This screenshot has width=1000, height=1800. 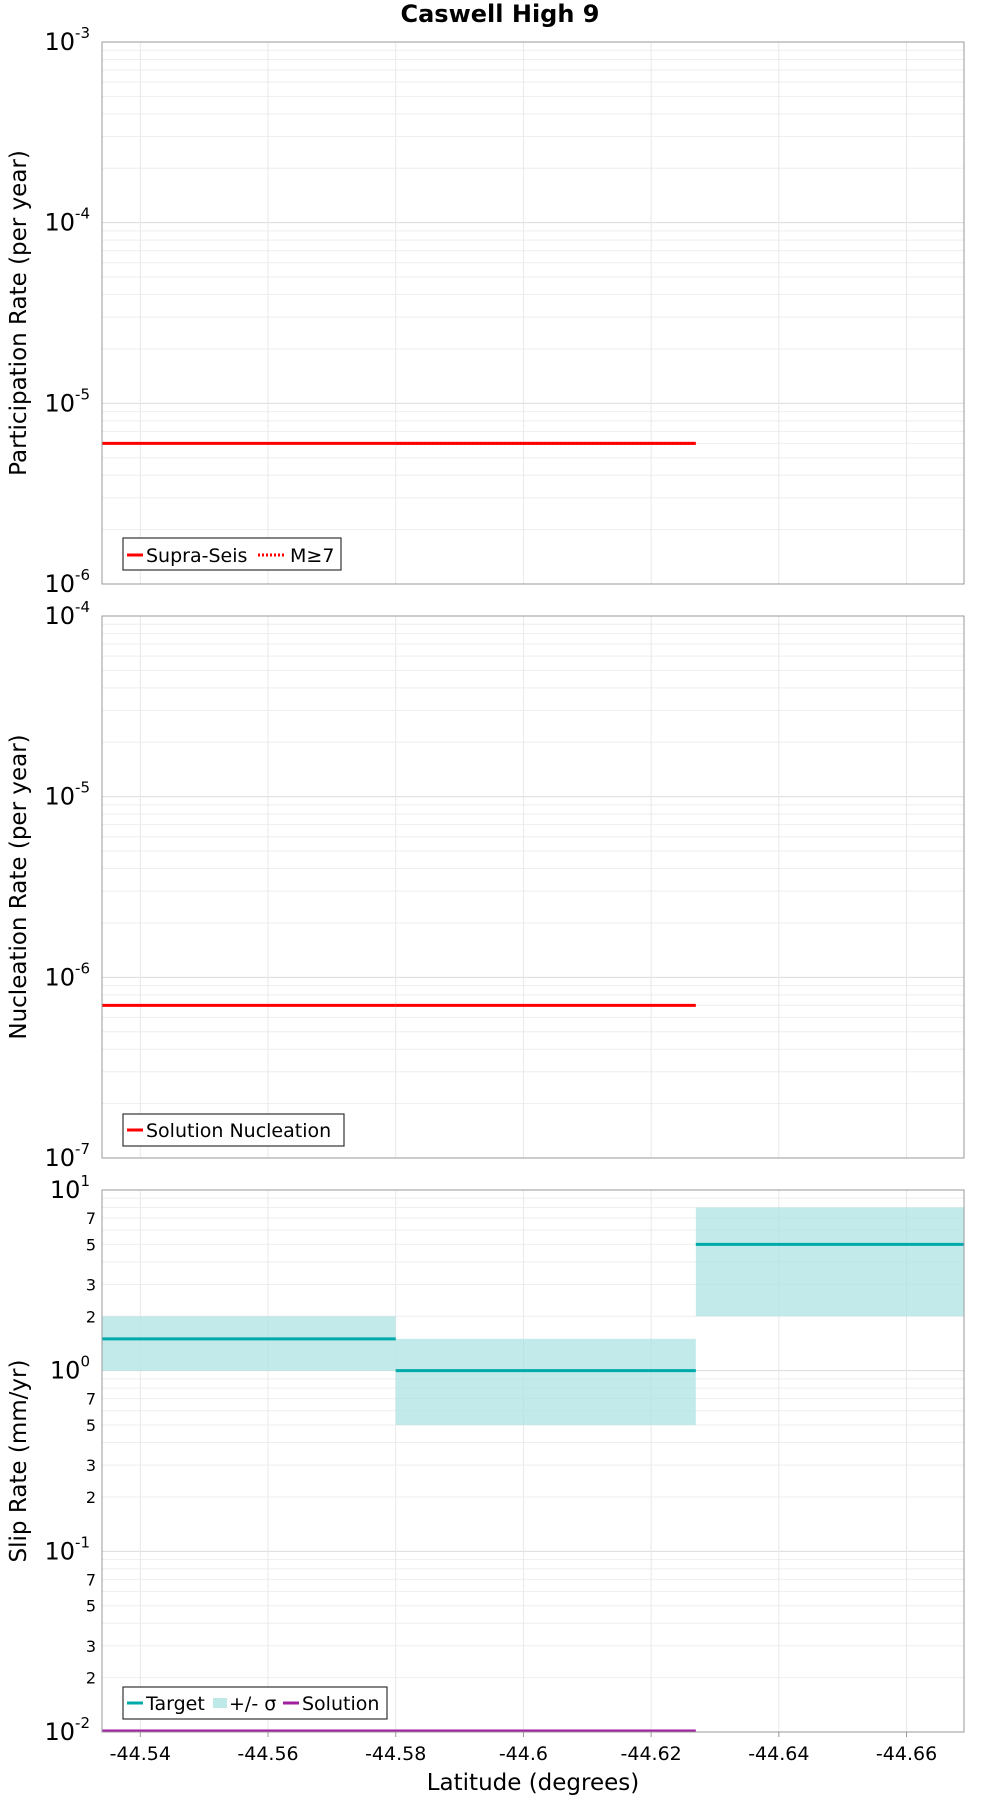 I want to click on legend-nucleation: Solution Nucleation, so click(x=233, y=1130).